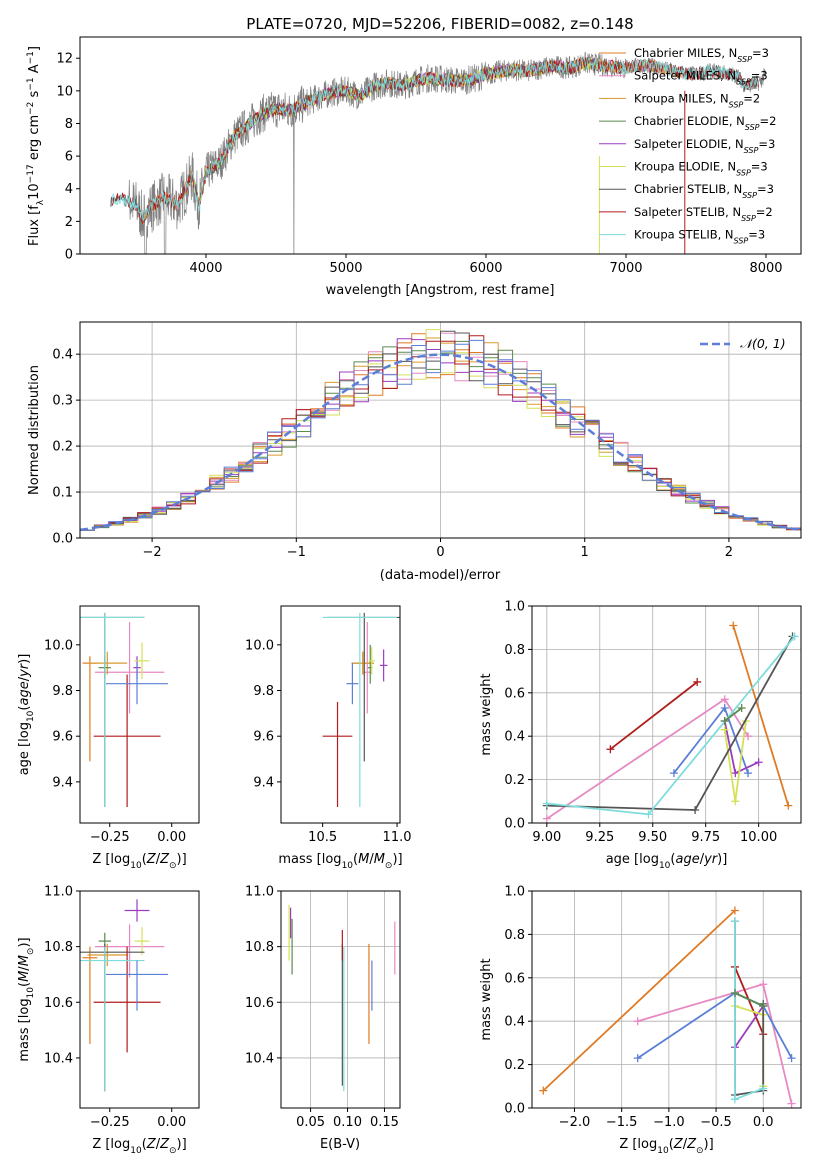  Describe the element at coordinates (34, 430) in the screenshot. I see `y-axis-label: Normed distribution` at that location.